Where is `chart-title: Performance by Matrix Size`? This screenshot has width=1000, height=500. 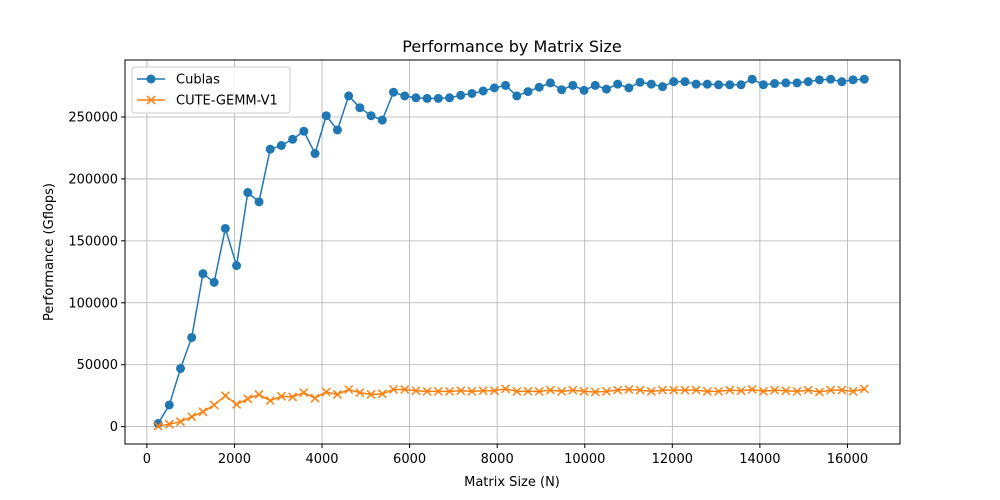 chart-title: Performance by Matrix Size is located at coordinates (512, 46).